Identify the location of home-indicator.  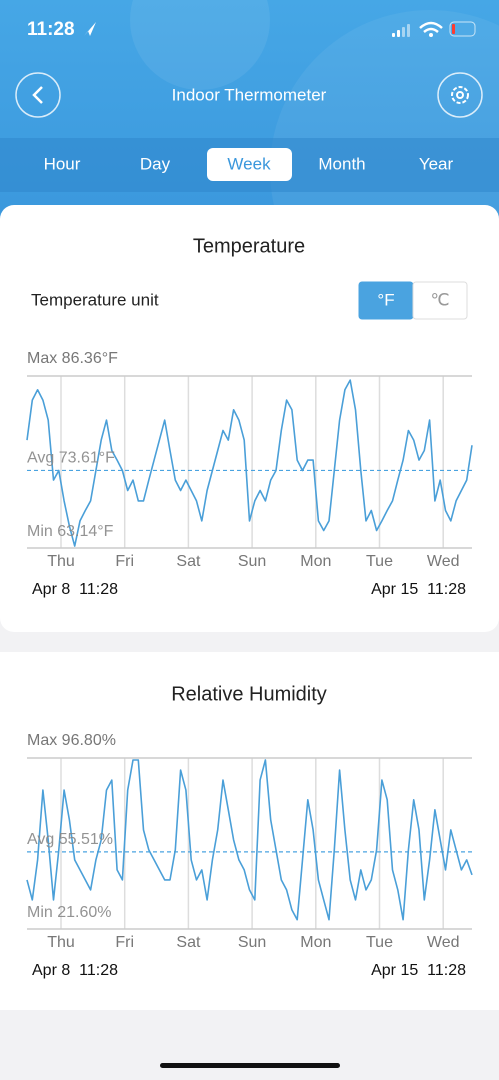
(250, 1065).